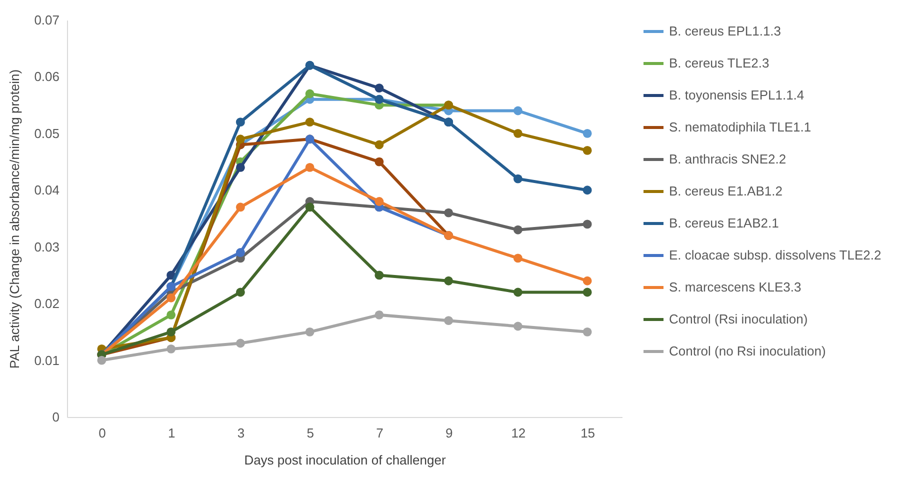 The image size is (903, 479). I want to click on x-axis-title: Days post inoculation of challenger, so click(345, 460).